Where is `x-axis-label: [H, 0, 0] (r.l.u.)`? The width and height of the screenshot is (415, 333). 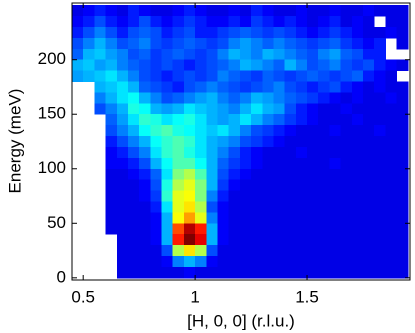 x-axis-label: [H, 0, 0] (r.l.u.) is located at coordinates (241, 320).